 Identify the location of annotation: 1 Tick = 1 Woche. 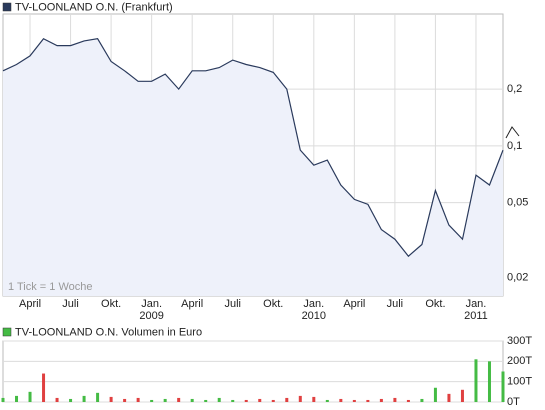
(50, 287).